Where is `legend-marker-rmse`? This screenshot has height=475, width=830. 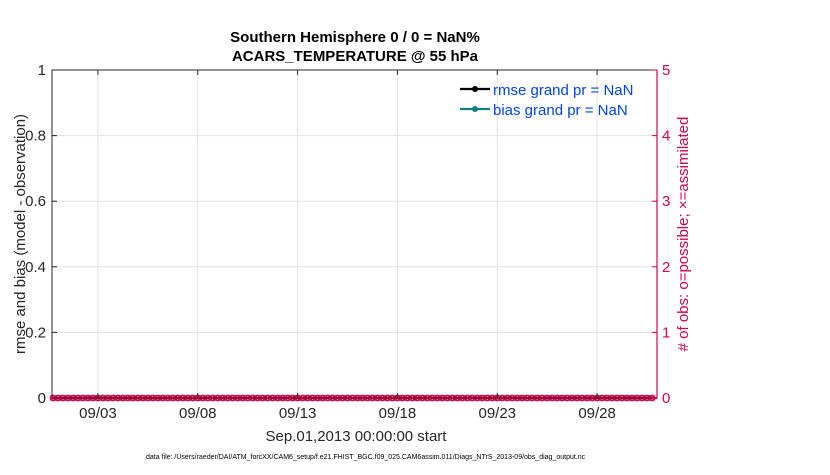
legend-marker-rmse is located at coordinates (475, 89).